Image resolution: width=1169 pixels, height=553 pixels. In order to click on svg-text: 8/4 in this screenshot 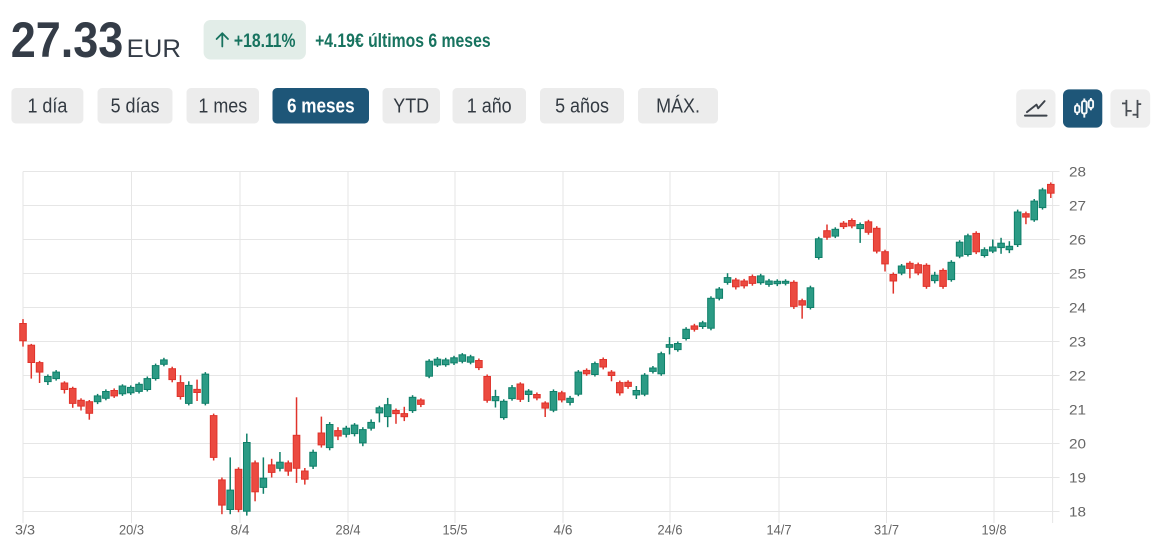, I will do `click(240, 530)`.